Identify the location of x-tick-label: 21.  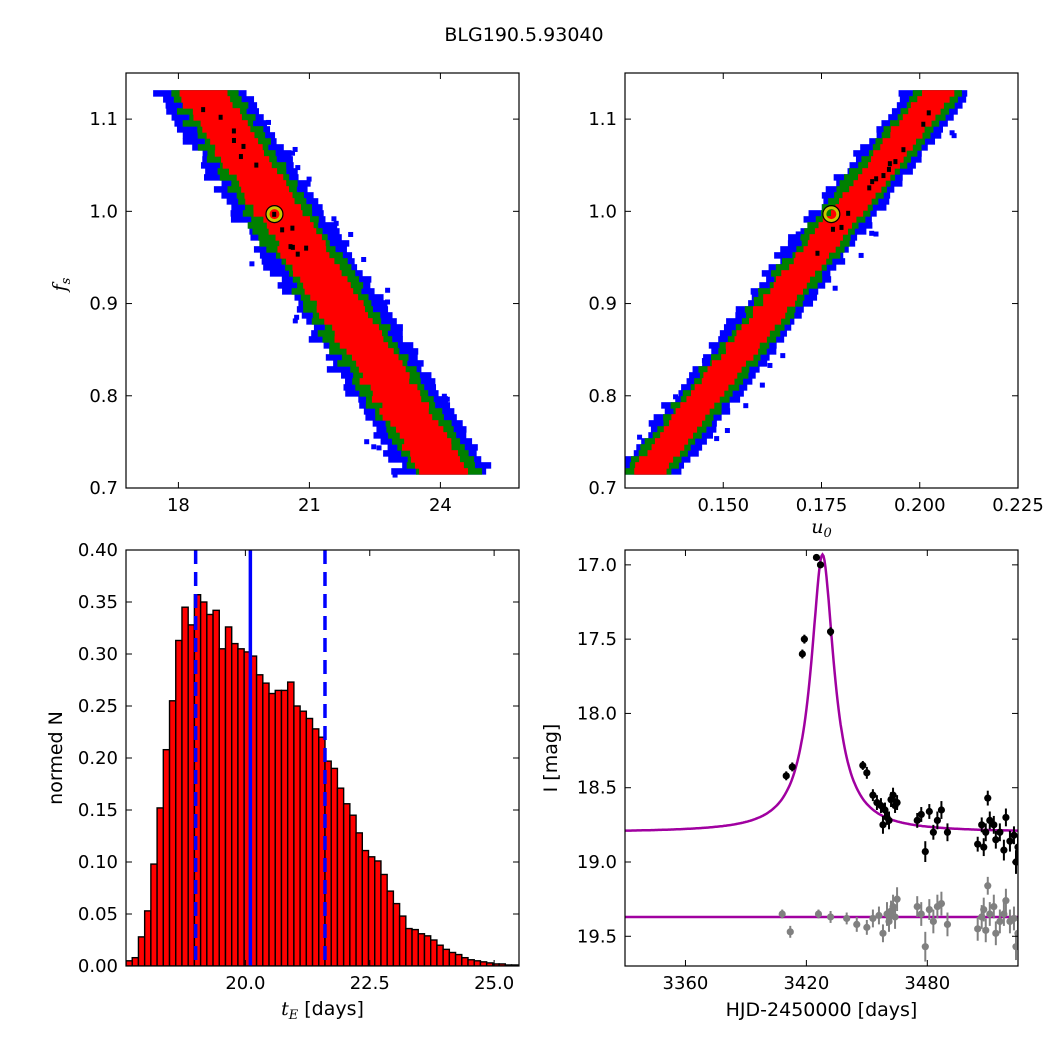
(309, 505).